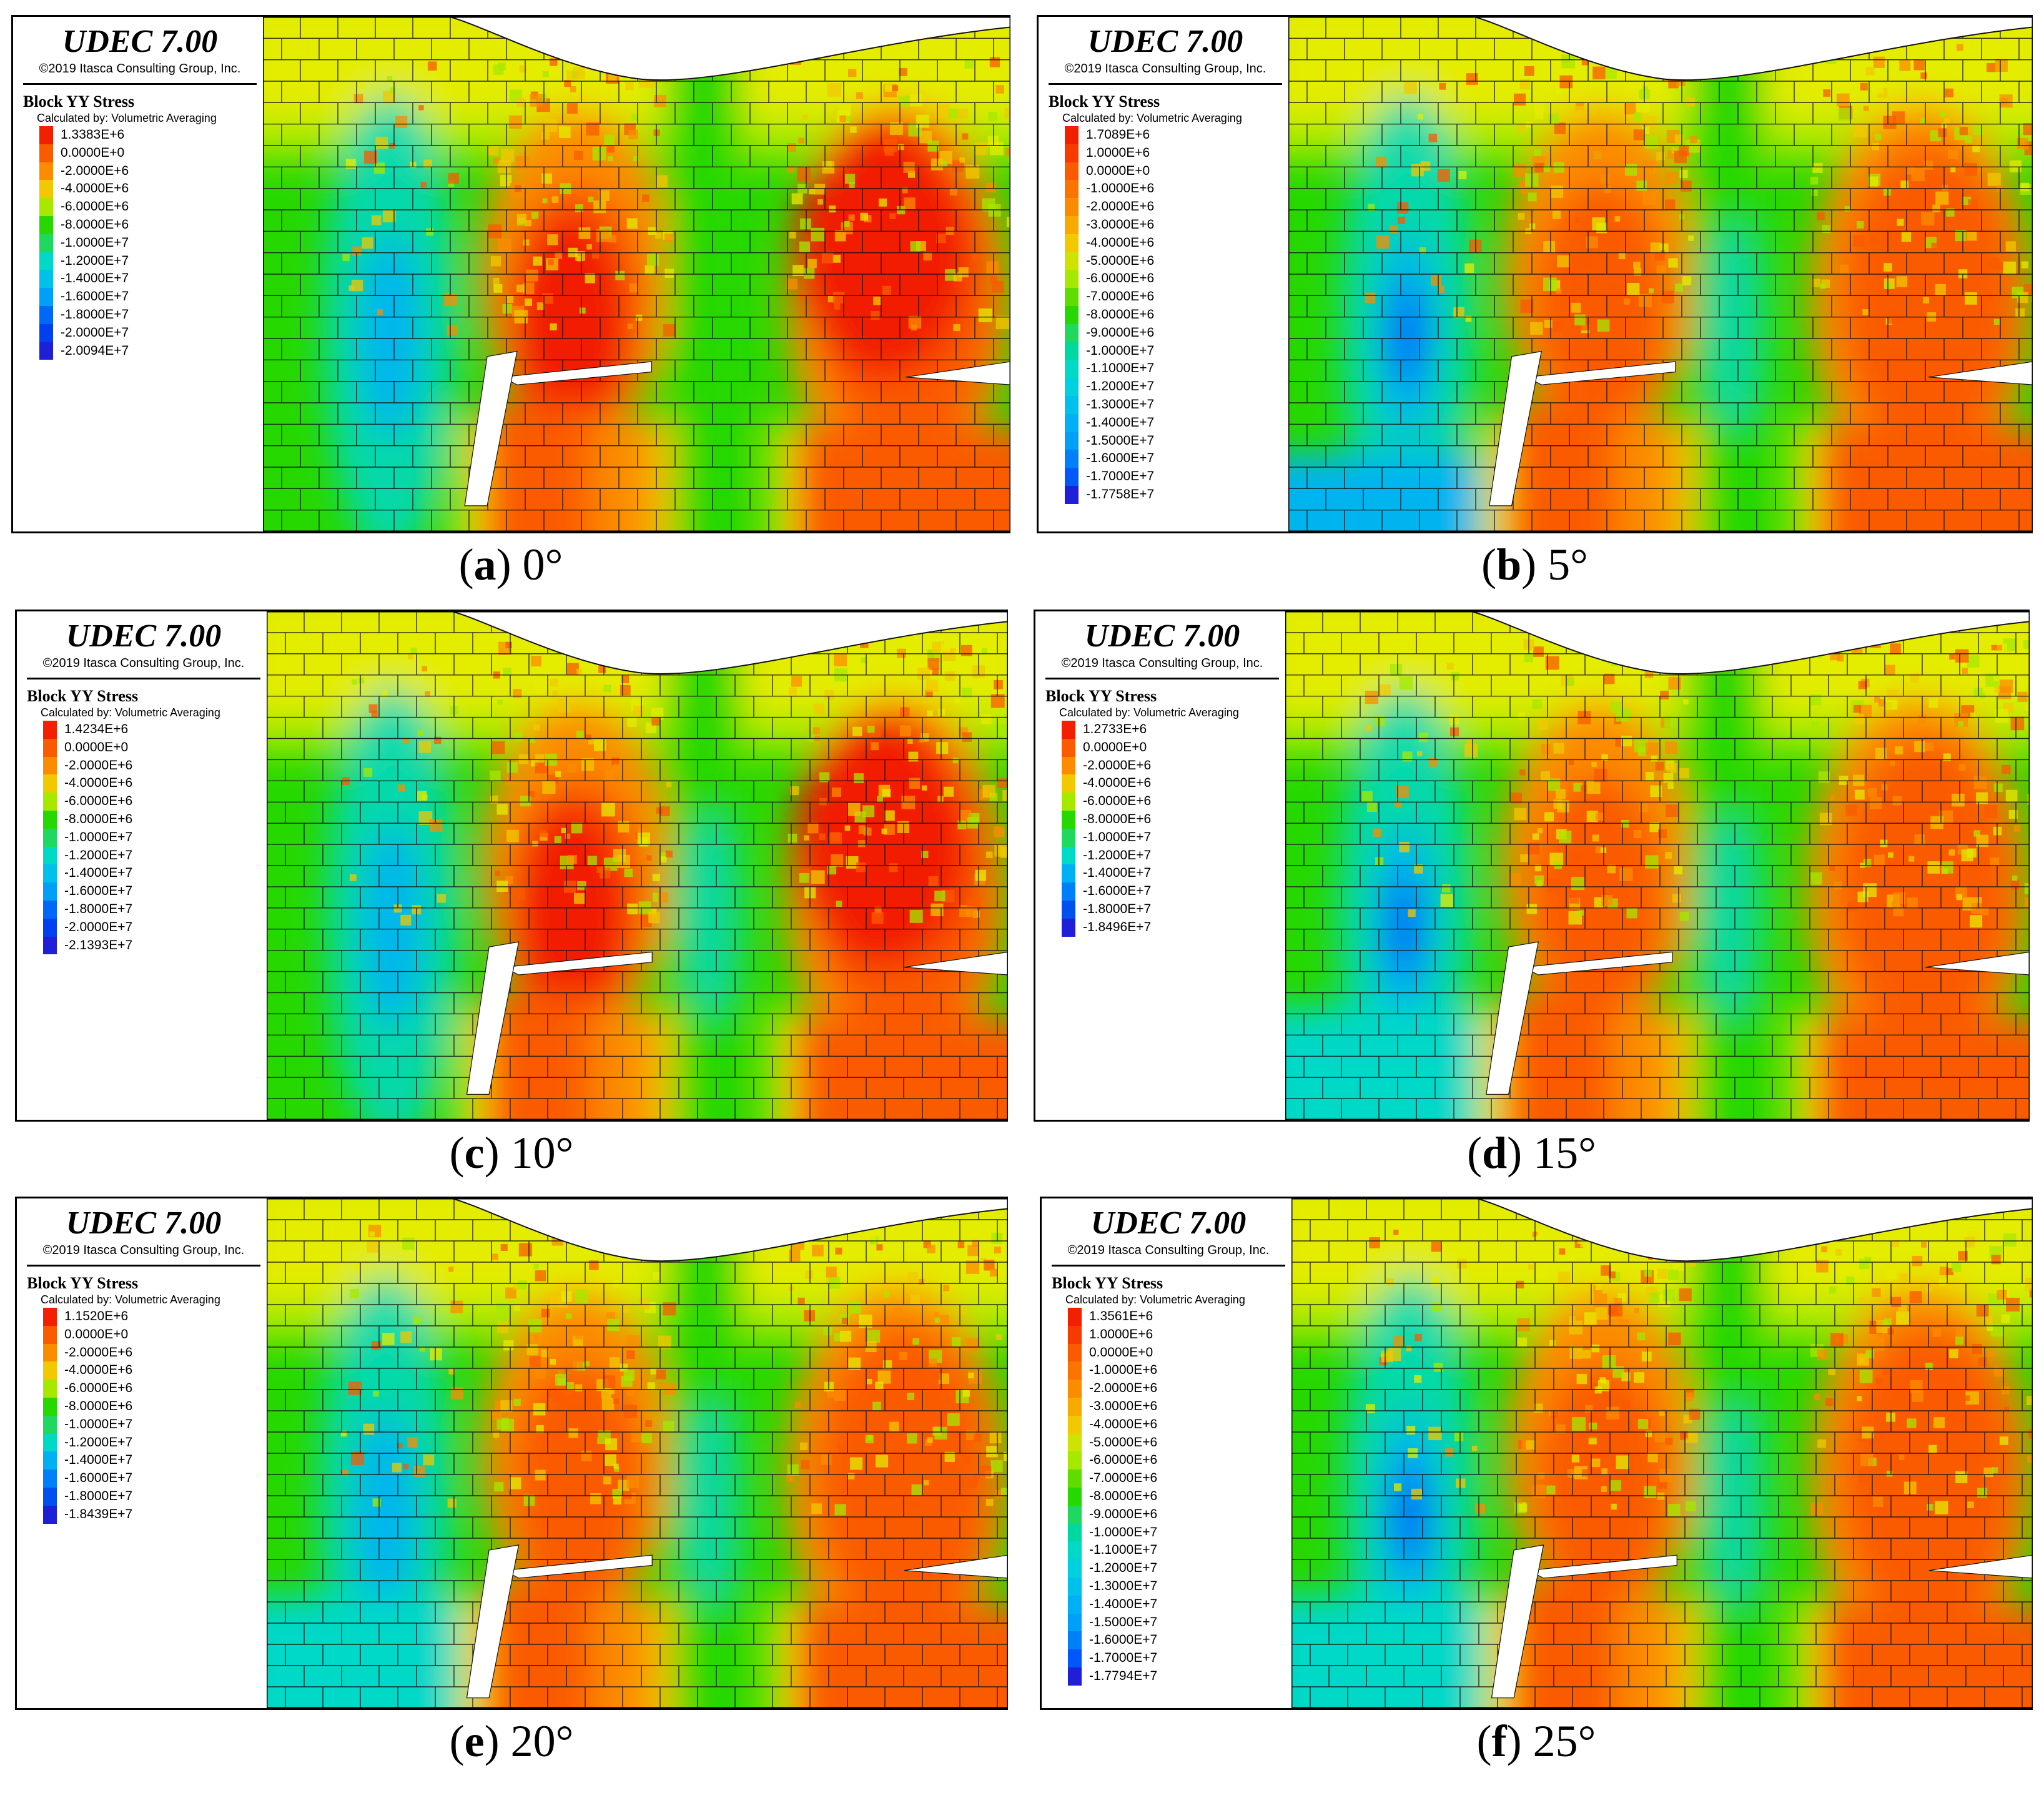 This screenshot has height=1793, width=2044. What do you see at coordinates (1165, 135) in the screenshot?
I see `legend-entry: 1.7089E+6` at bounding box center [1165, 135].